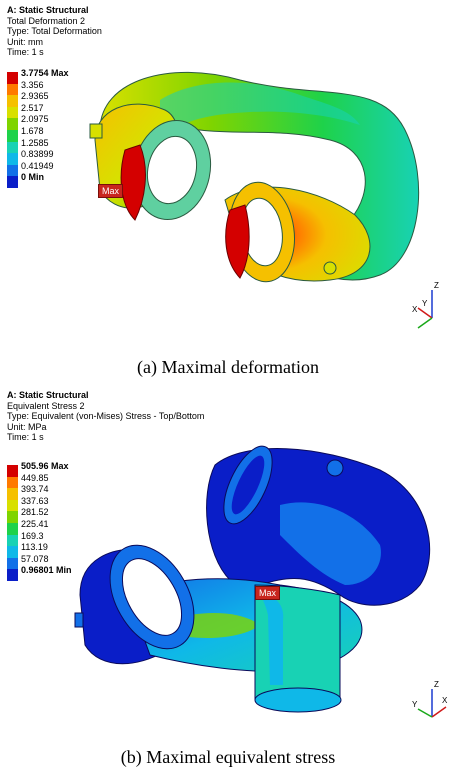 The height and width of the screenshot is (777, 456). I want to click on legend-label: 0.96801 Min, so click(46, 570).